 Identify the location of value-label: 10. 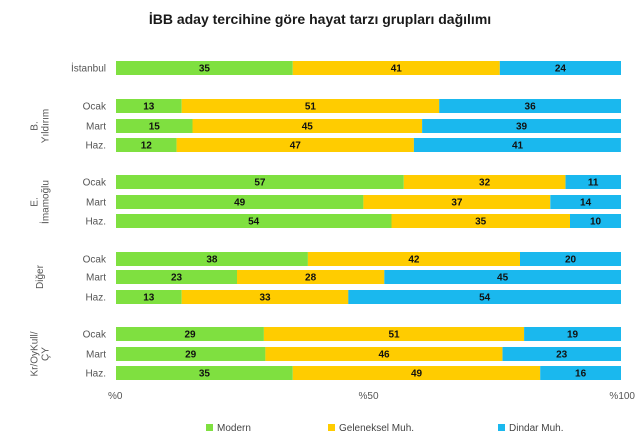
(596, 222).